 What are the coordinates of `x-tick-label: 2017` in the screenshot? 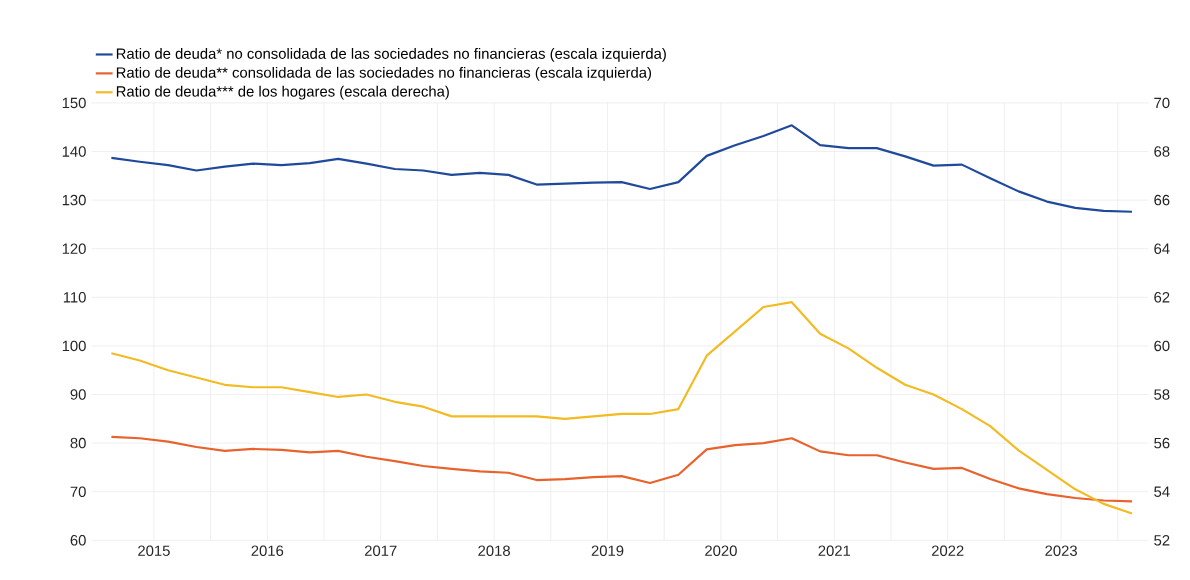 It's located at (380, 551).